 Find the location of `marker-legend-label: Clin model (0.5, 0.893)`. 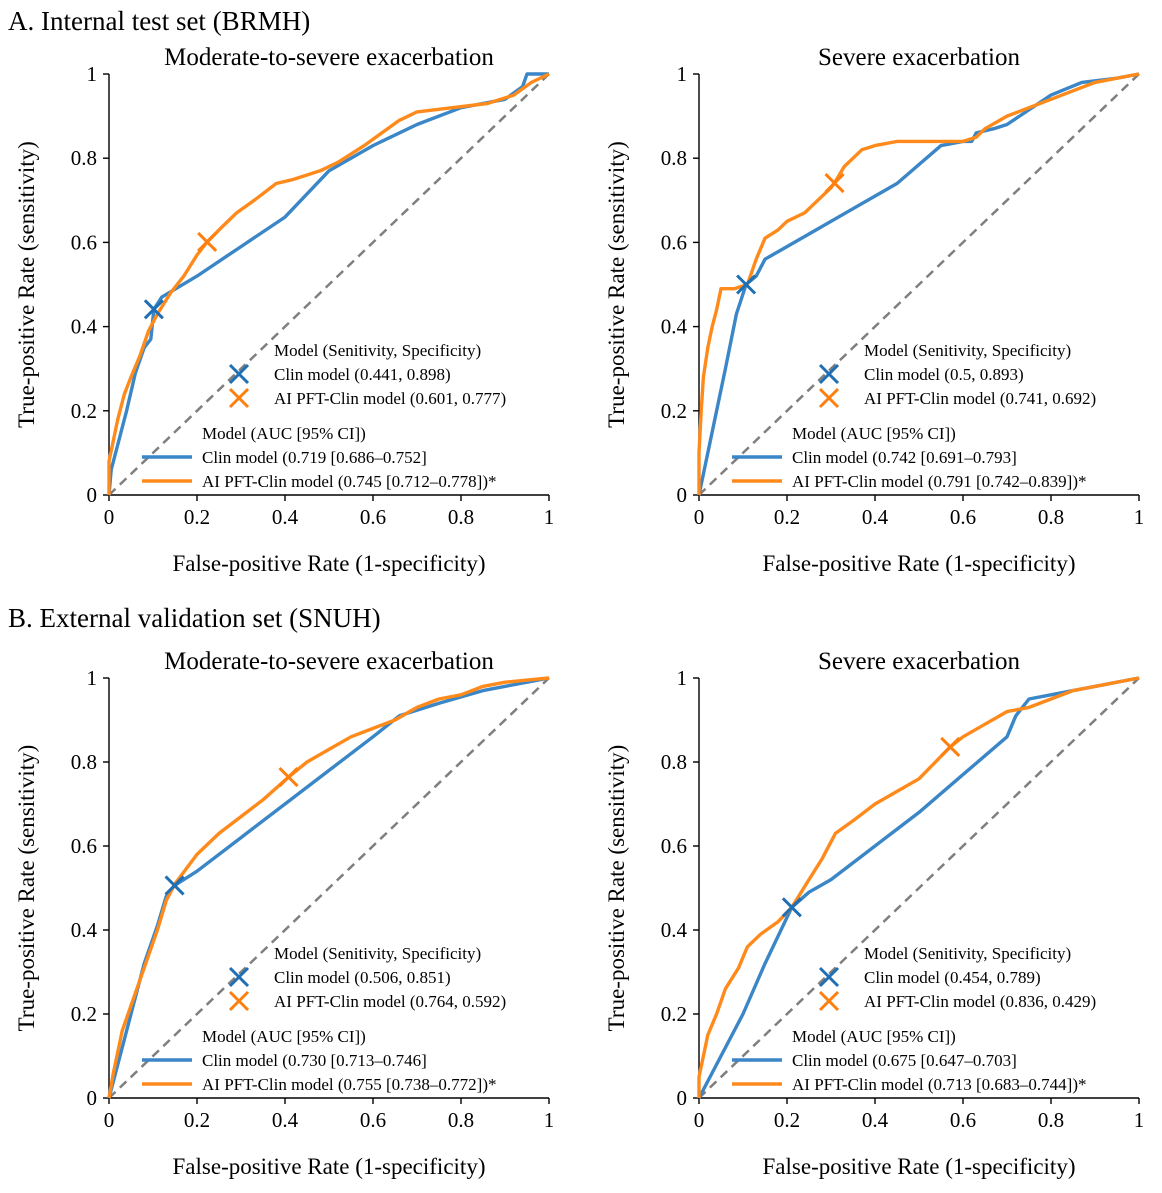

marker-legend-label: Clin model (0.5, 0.893) is located at coordinates (944, 374).